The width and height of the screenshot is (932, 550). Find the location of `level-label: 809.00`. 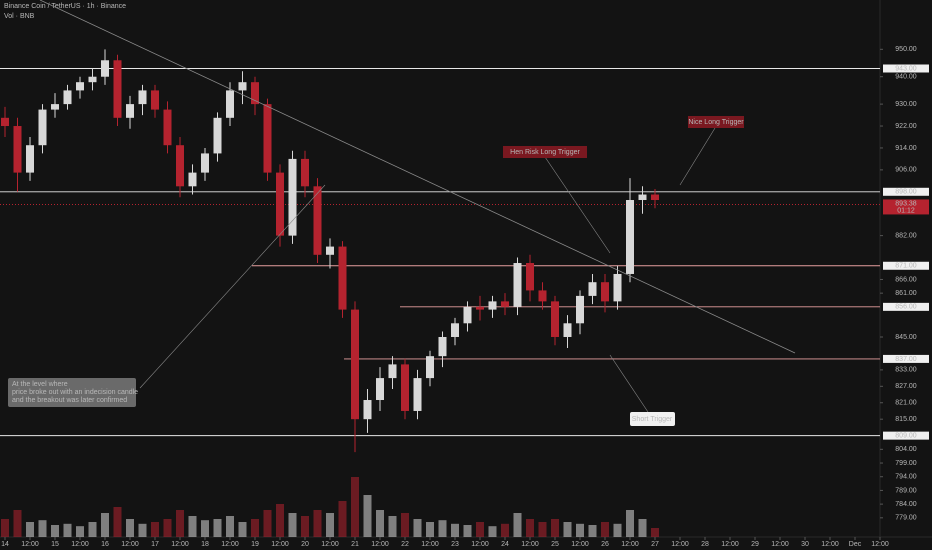

level-label: 809.00 is located at coordinates (906, 435).